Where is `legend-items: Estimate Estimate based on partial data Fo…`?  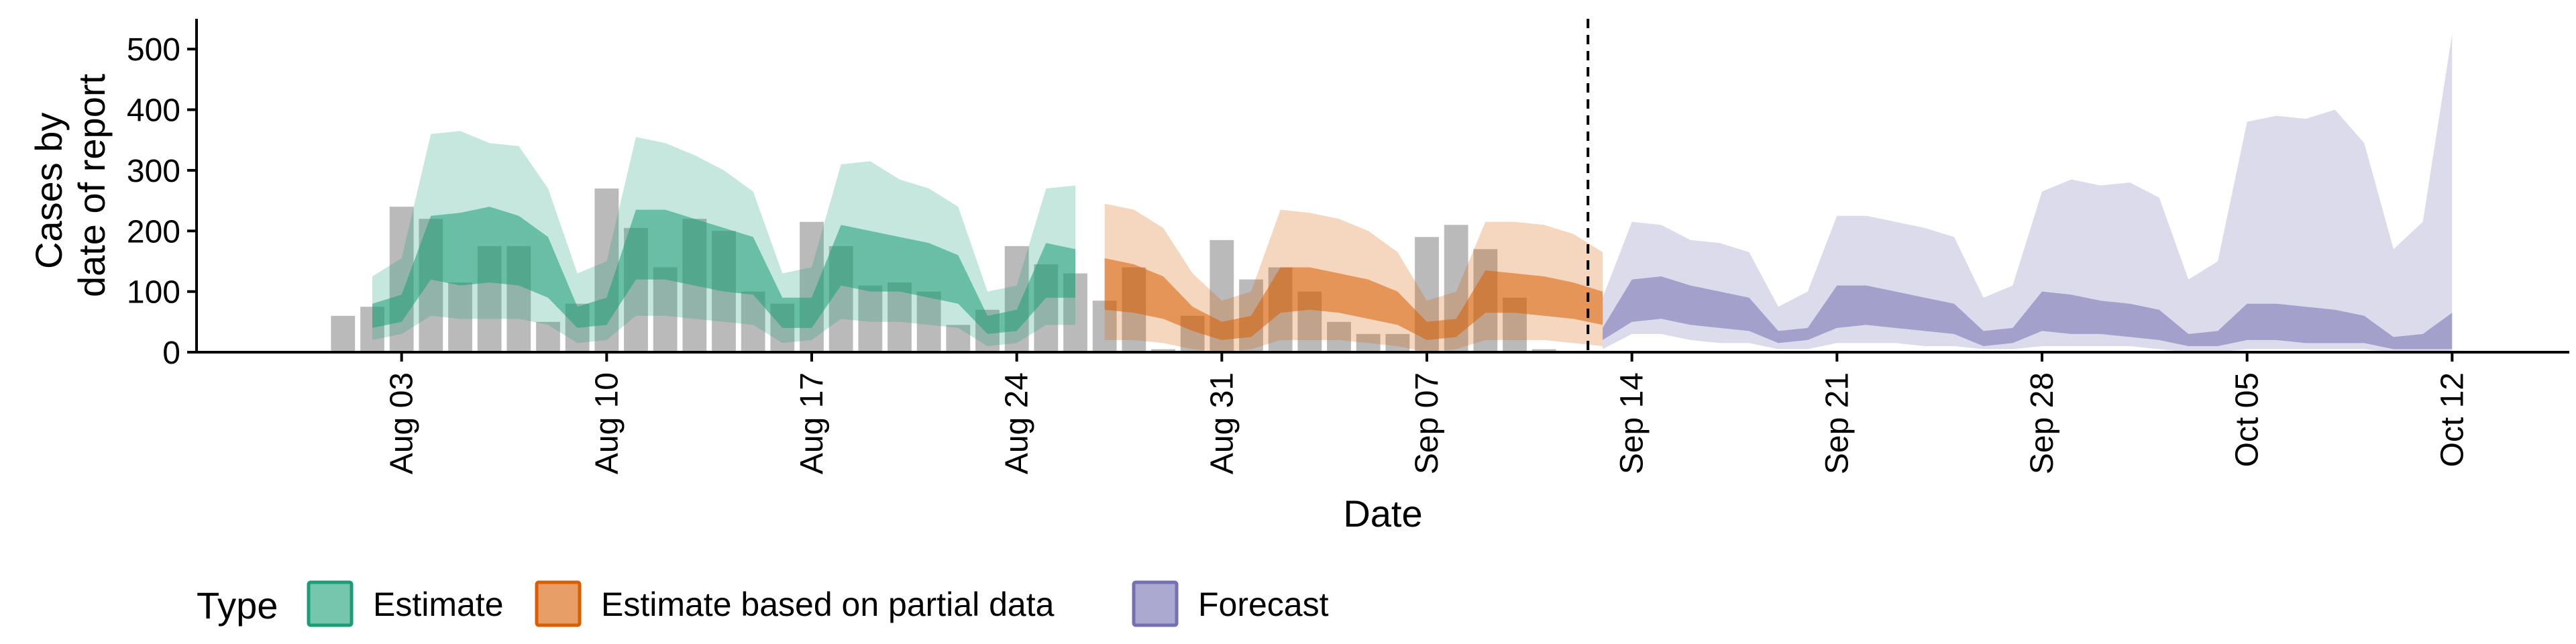 legend-items: Estimate Estimate based on partial data Fo… is located at coordinates (818, 603).